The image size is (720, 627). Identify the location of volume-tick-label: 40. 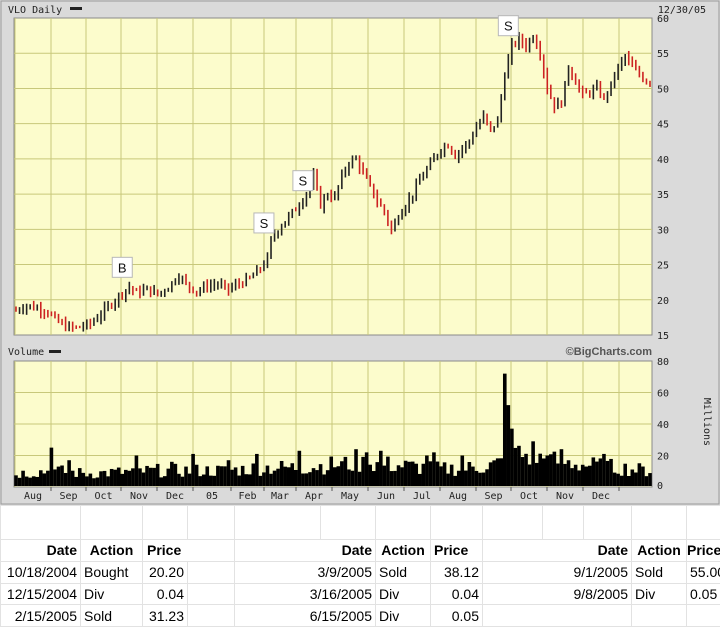
(663, 425).